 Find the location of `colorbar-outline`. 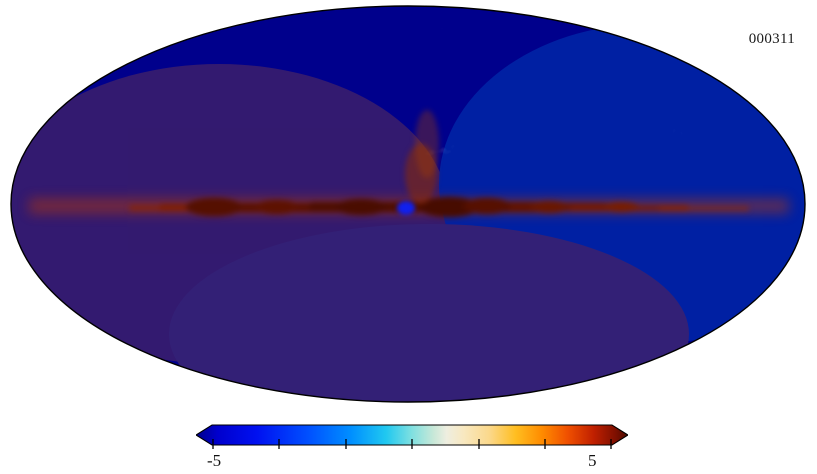

colorbar-outline is located at coordinates (412, 435).